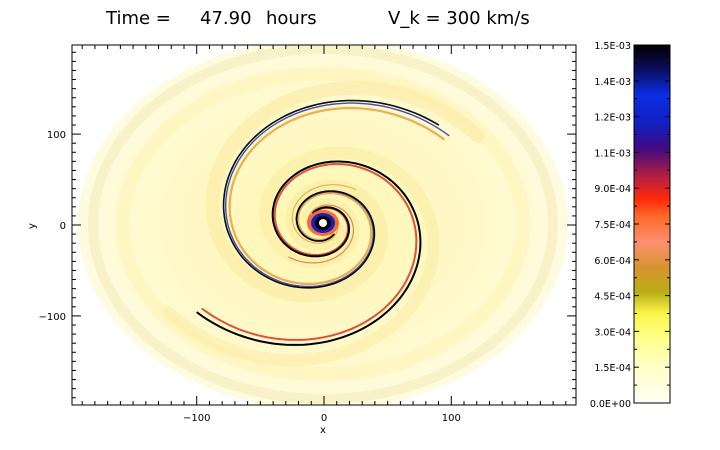 This screenshot has height=450, width=720. Describe the element at coordinates (291, 18) in the screenshot. I see `time-unit: hours` at that location.